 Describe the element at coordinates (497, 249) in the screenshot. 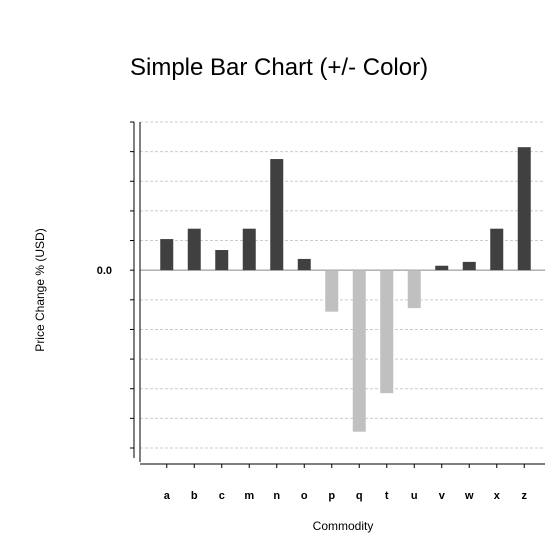

I see `bar-x` at that location.